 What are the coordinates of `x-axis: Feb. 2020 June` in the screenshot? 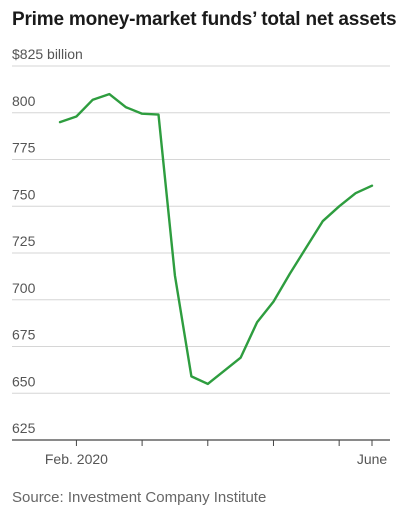 It's located at (201, 453).